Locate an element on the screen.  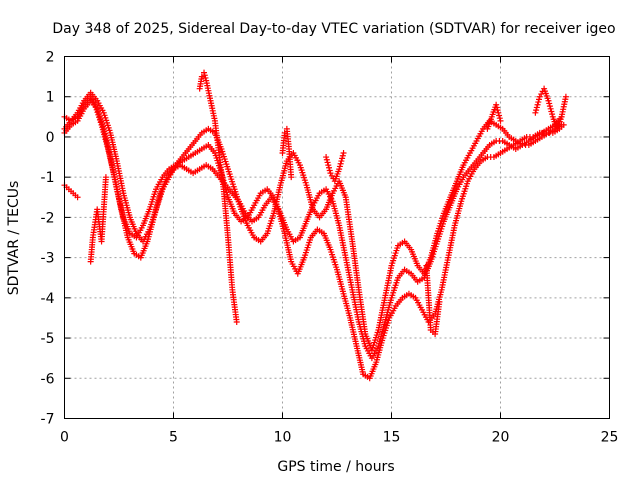
x-tick-label: 5 is located at coordinates (173, 438).